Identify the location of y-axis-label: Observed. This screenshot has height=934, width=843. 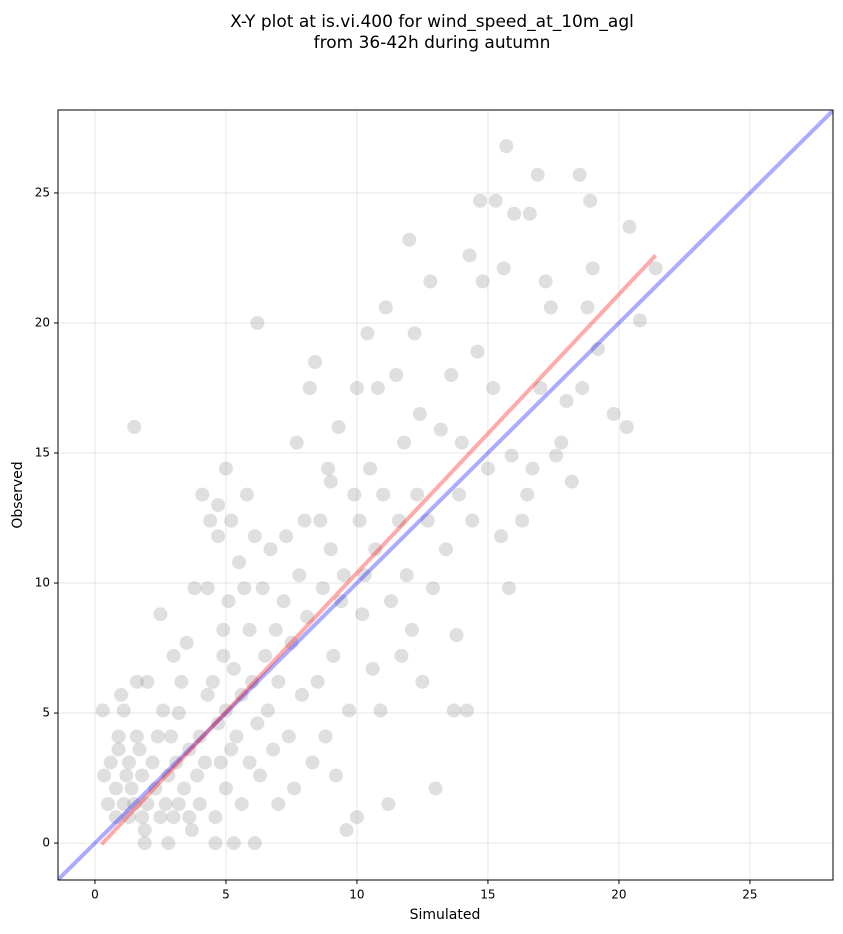
(18, 494).